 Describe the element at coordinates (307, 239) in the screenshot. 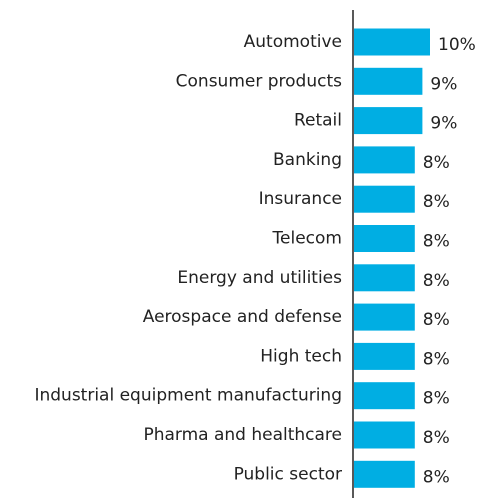

I see `category-label: Telecom` at that location.